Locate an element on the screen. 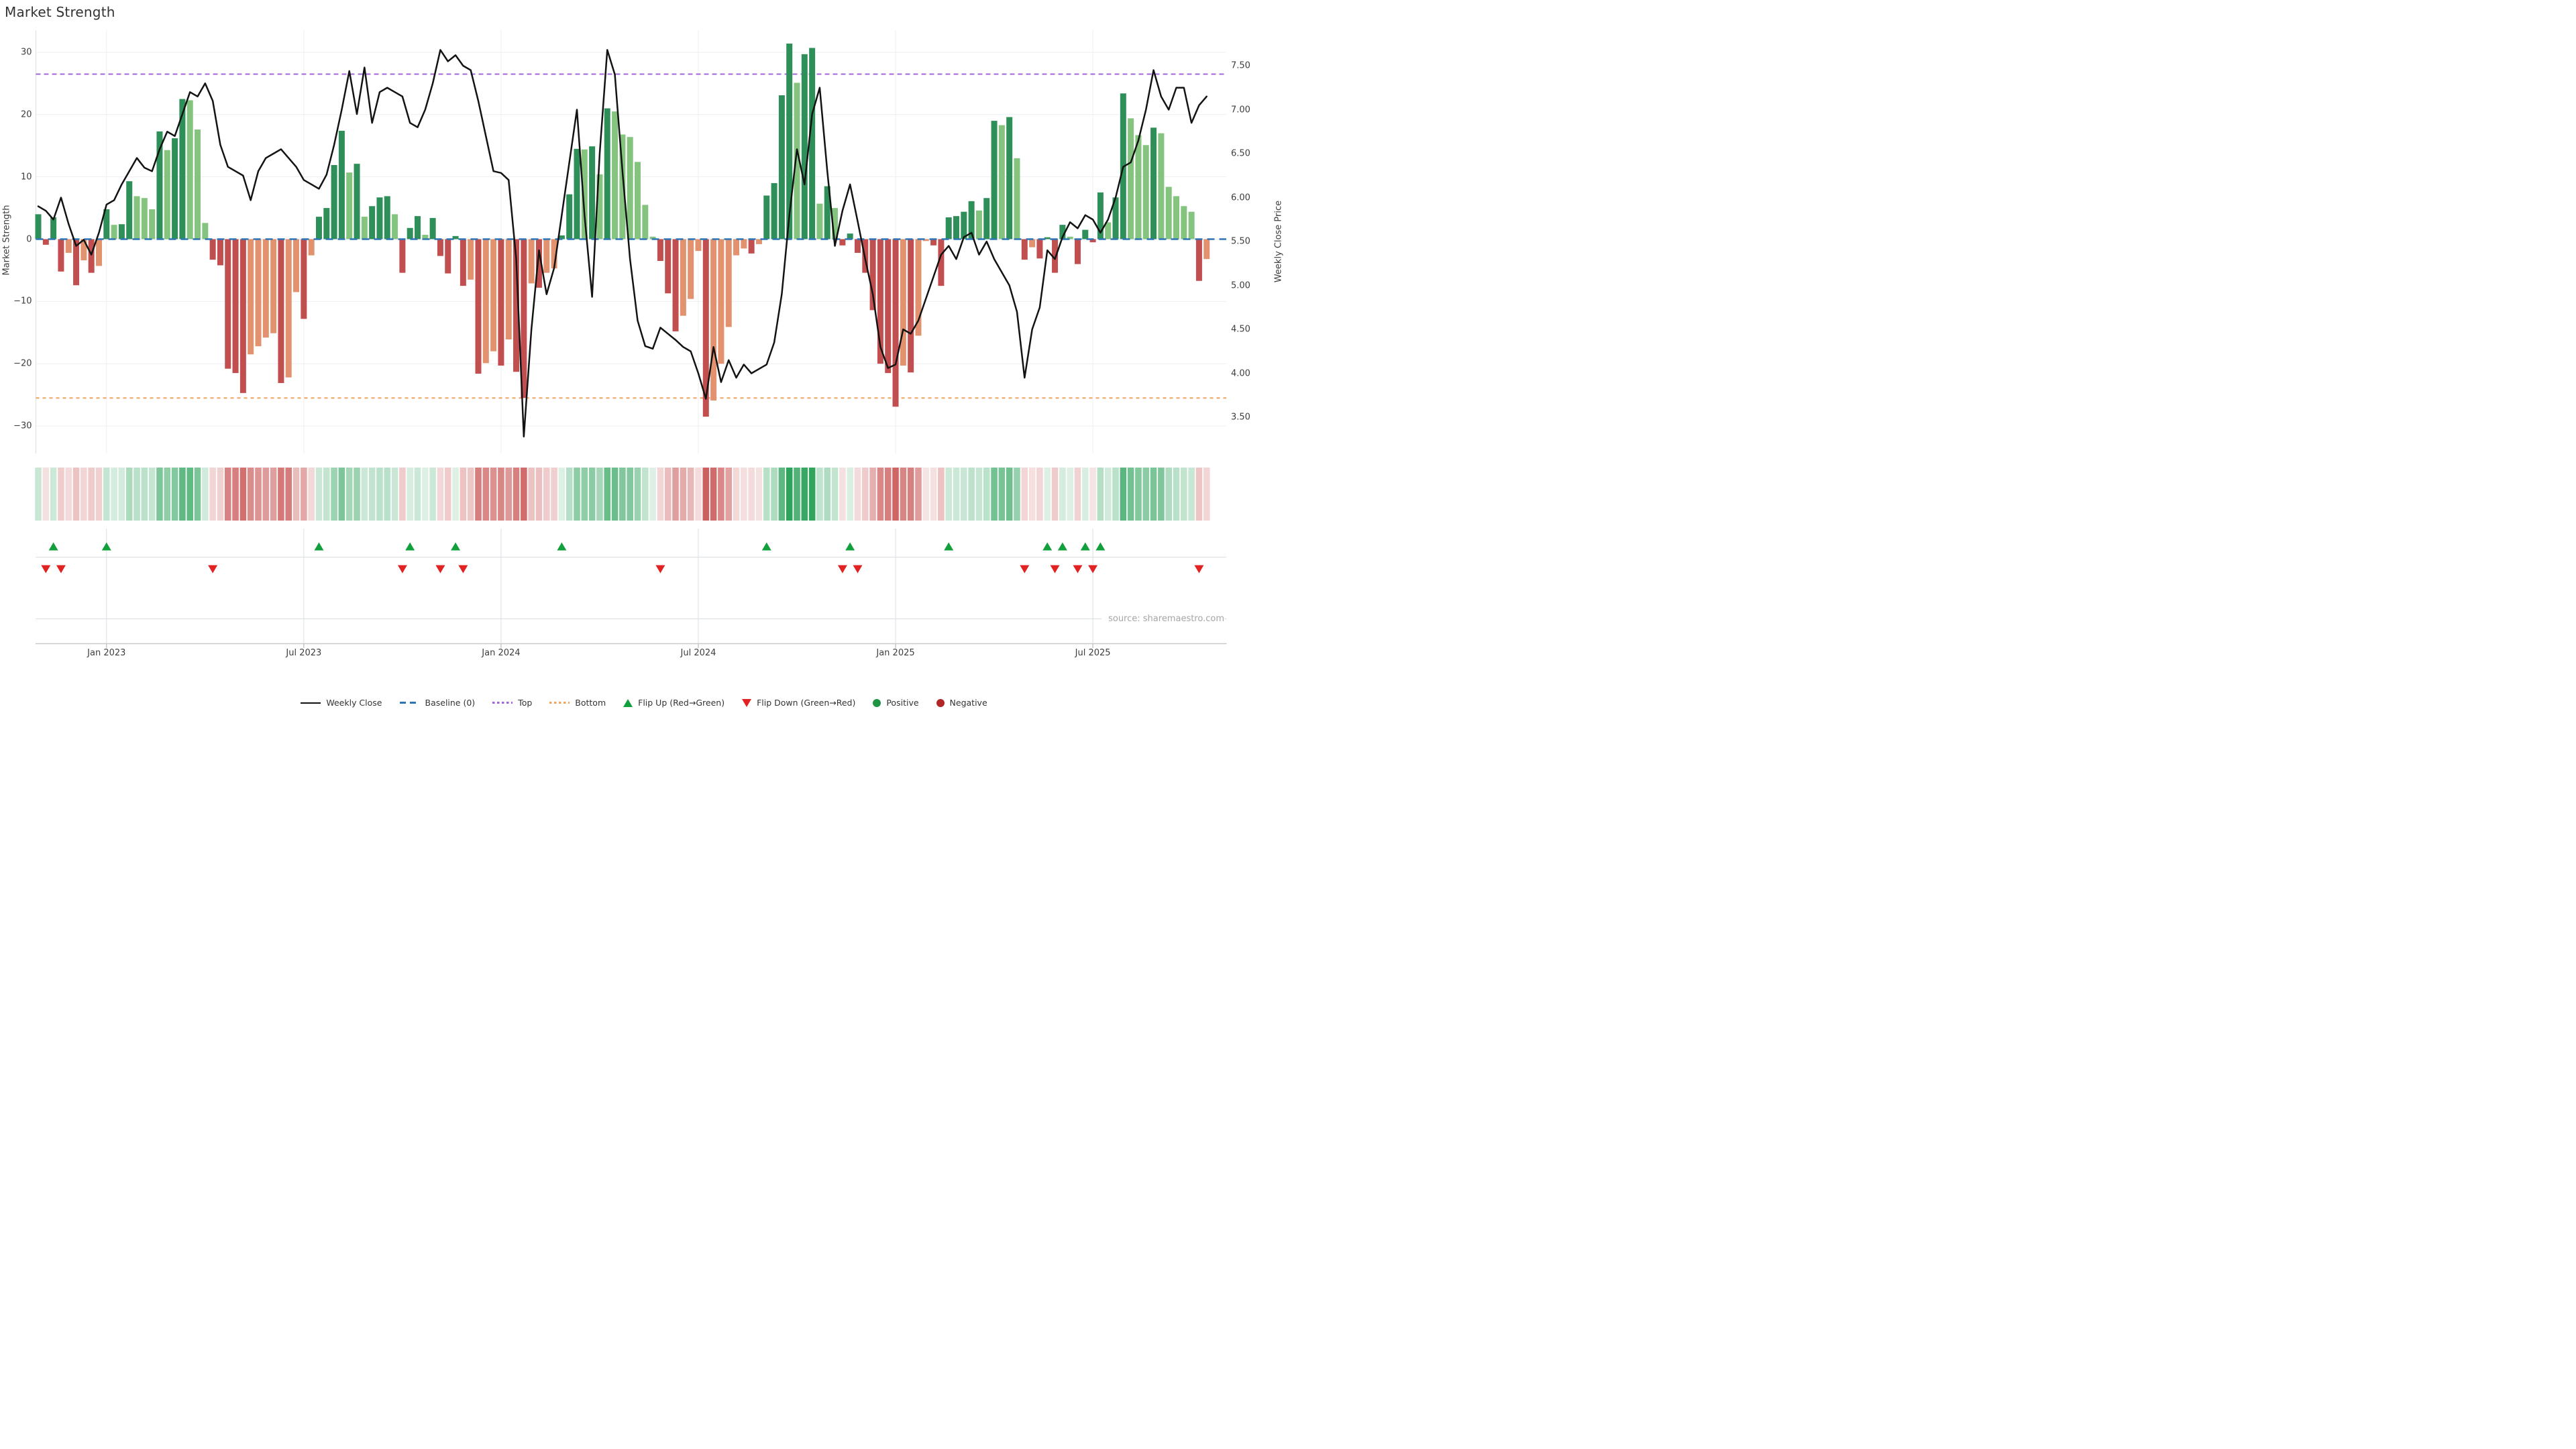 The width and height of the screenshot is (2576, 1449). legend-item: Negative is located at coordinates (961, 703).